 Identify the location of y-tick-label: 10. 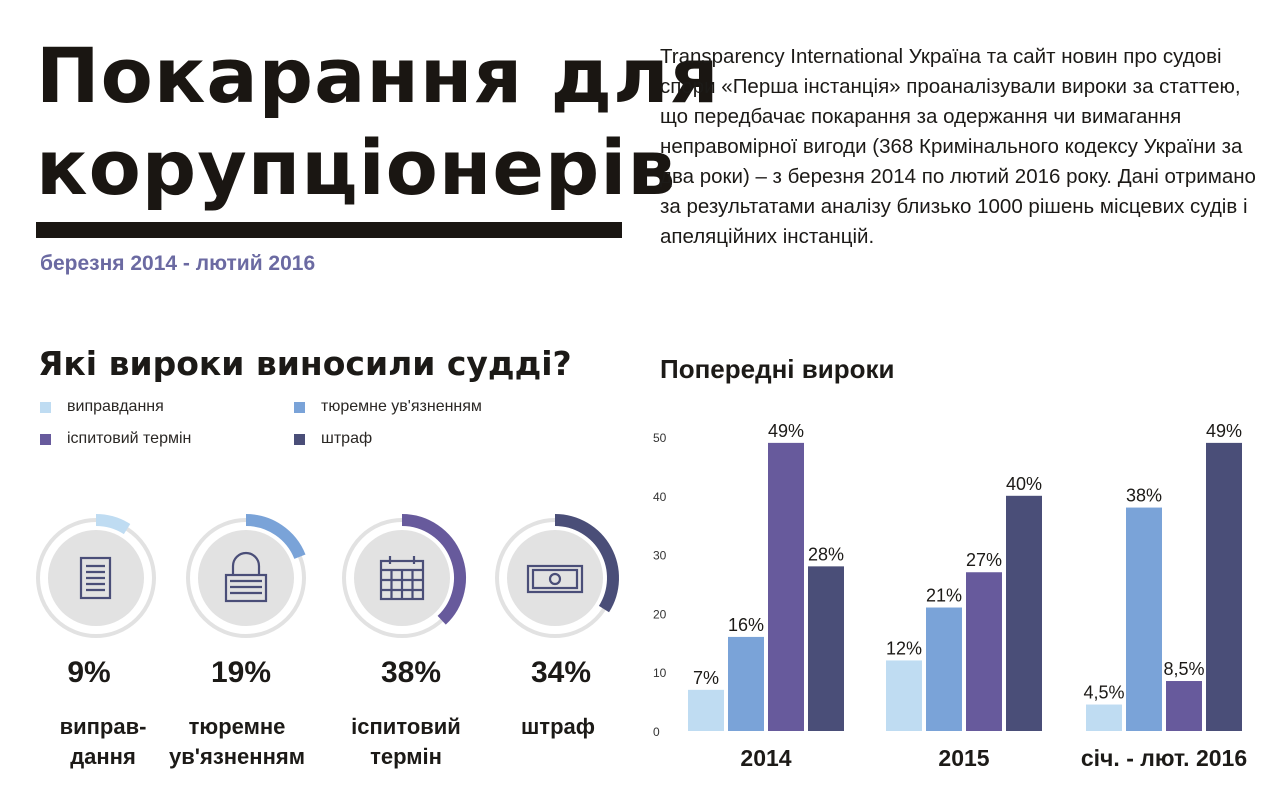
(660, 673).